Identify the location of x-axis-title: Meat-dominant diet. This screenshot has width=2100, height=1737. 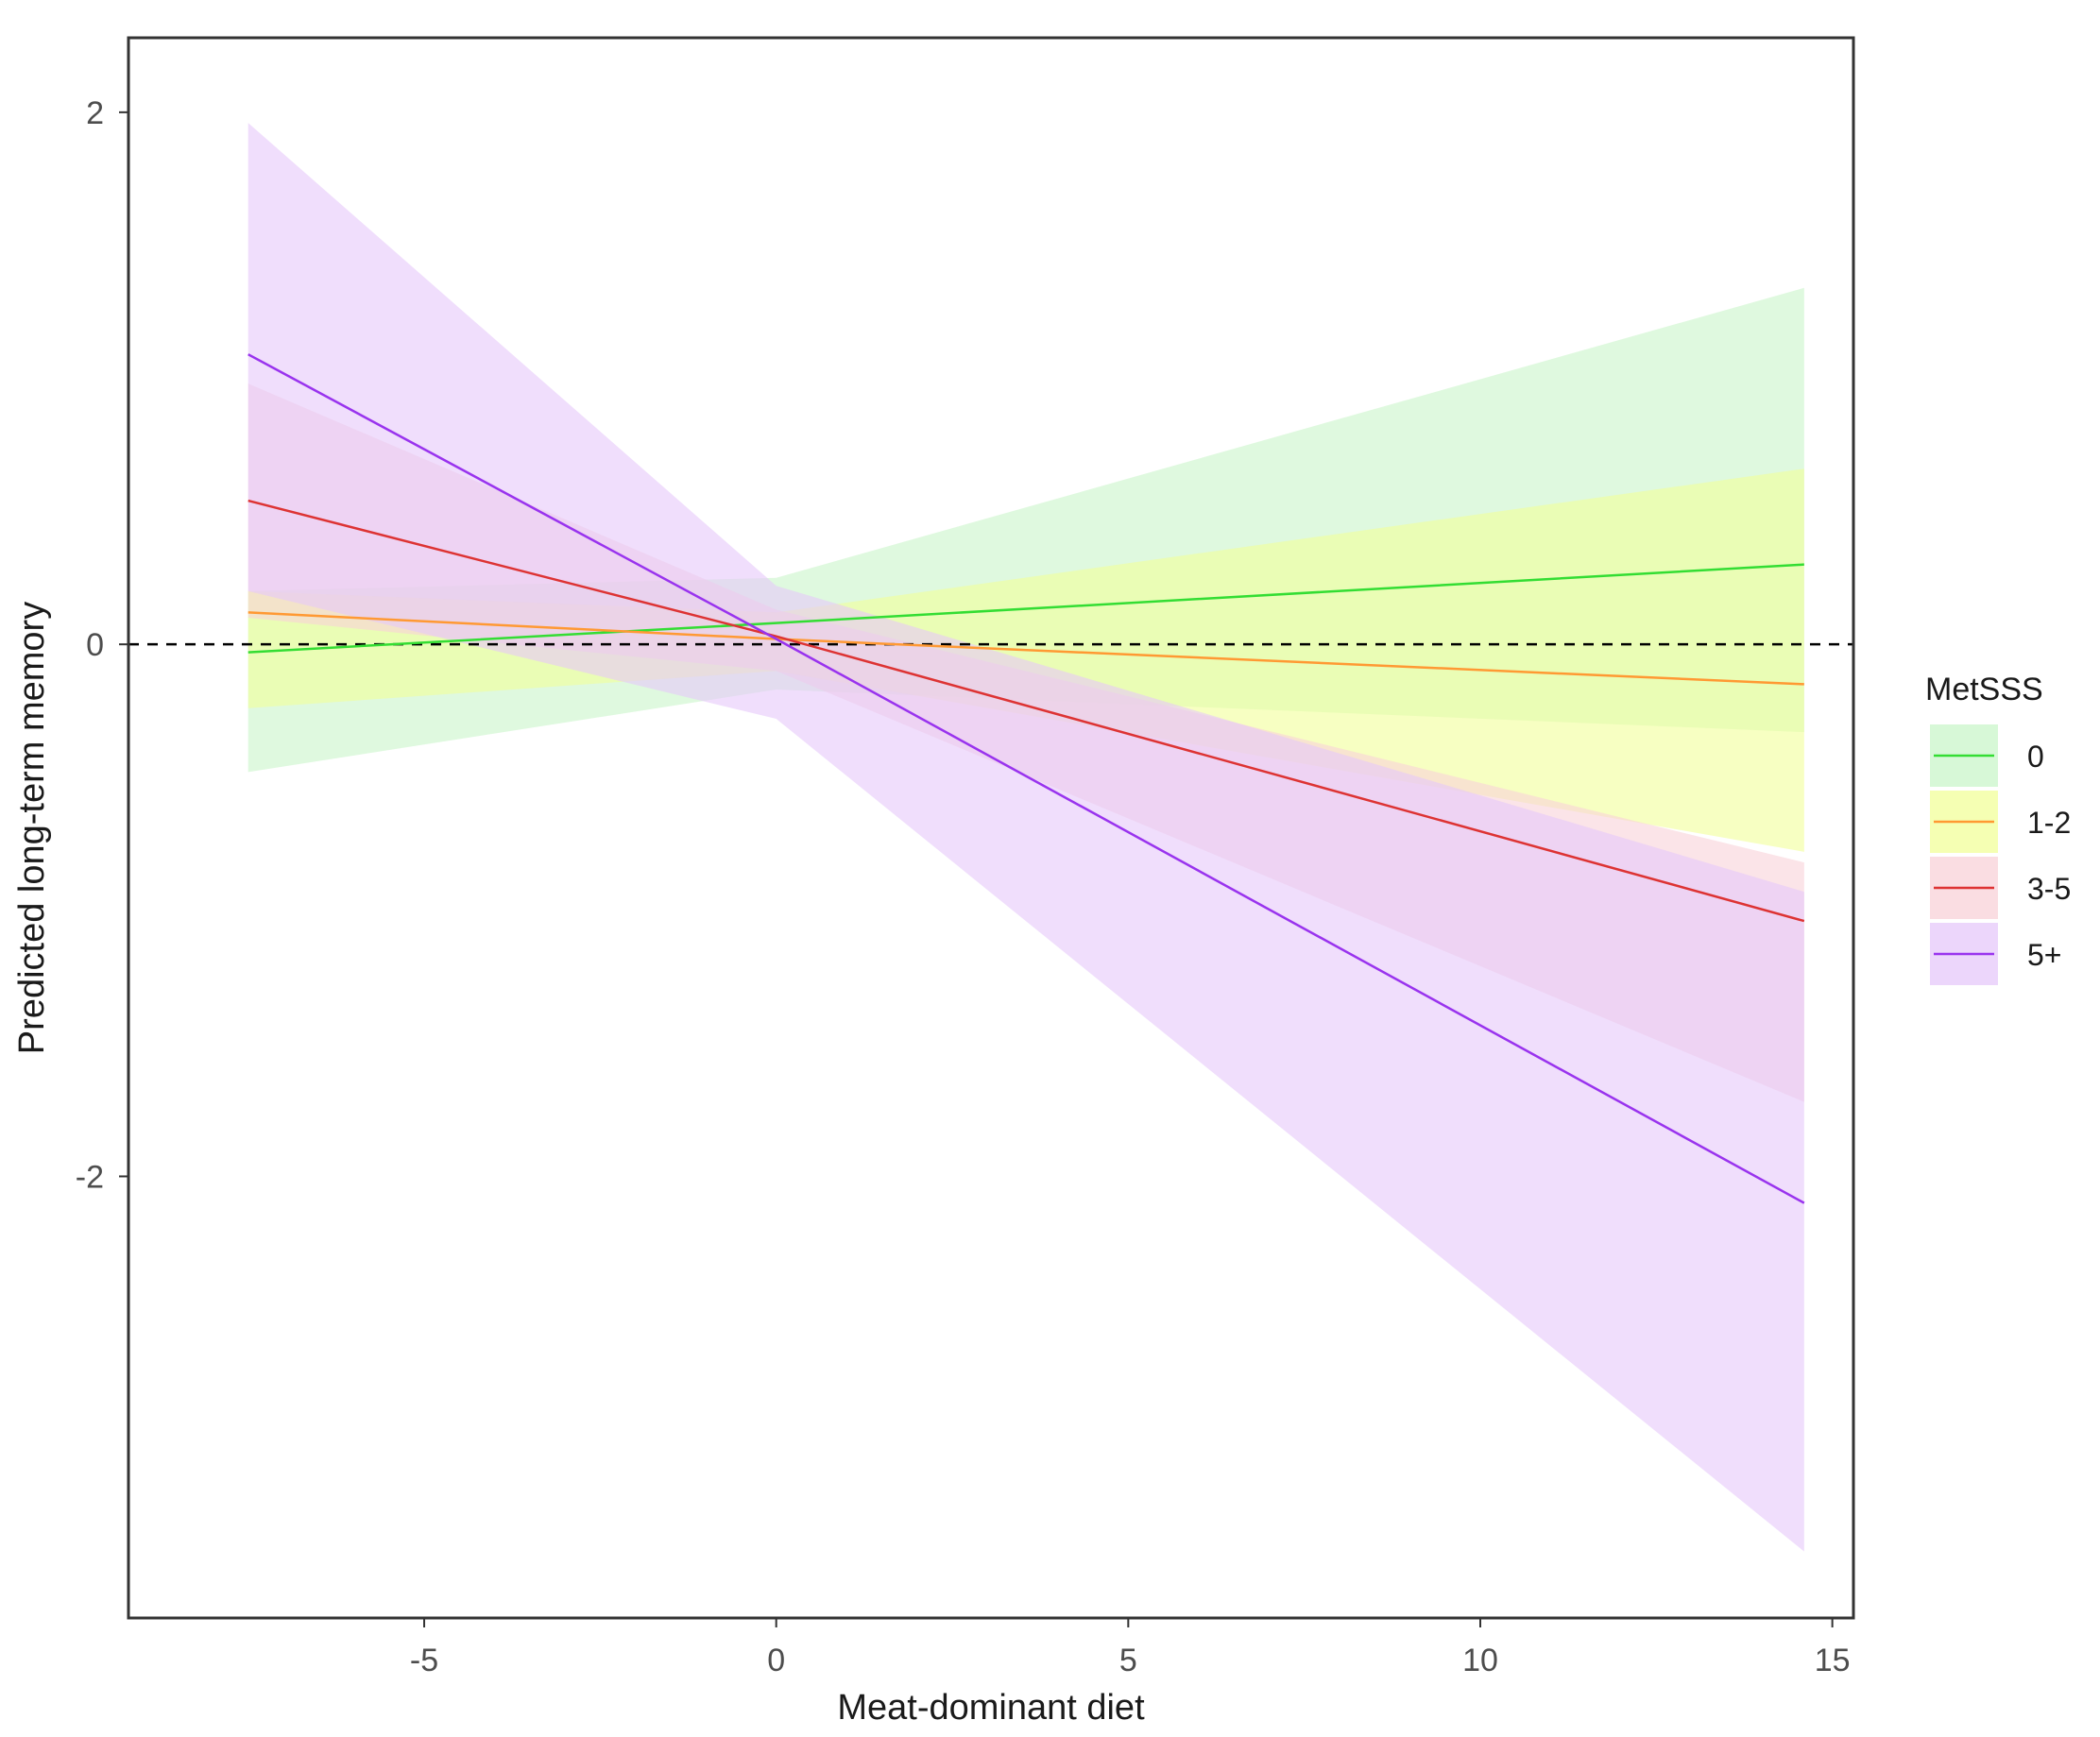
(991, 1708).